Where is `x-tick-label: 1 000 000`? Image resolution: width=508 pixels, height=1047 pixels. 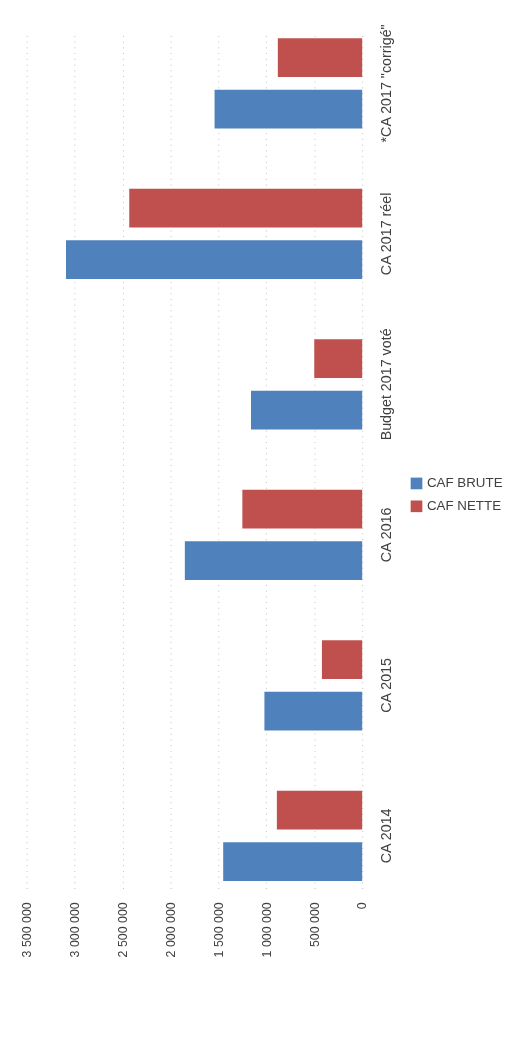 x-tick-label: 1 000 000 is located at coordinates (266, 930).